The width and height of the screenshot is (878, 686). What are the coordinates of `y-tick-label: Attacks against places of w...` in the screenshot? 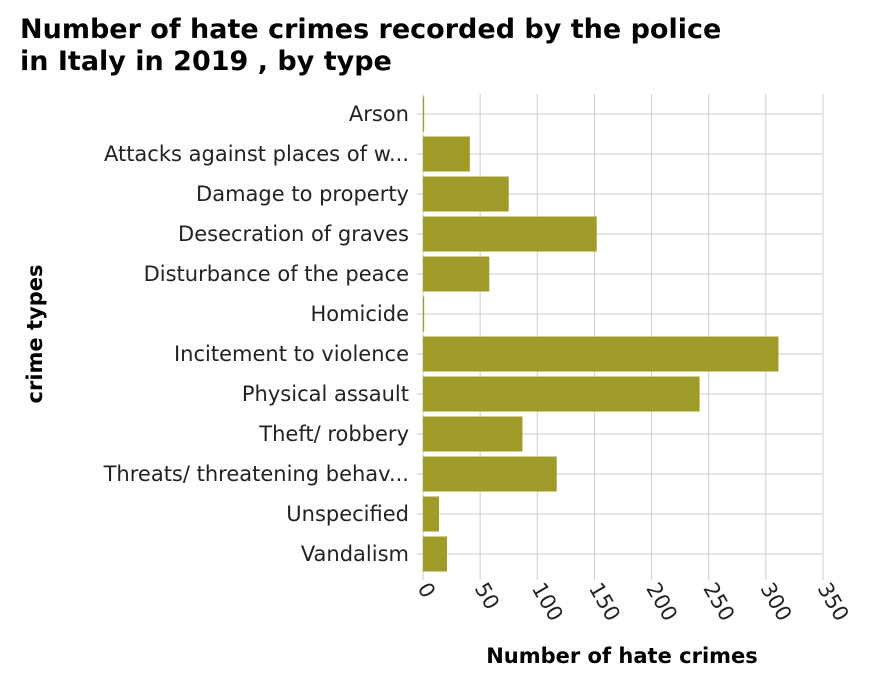 It's located at (256, 154).